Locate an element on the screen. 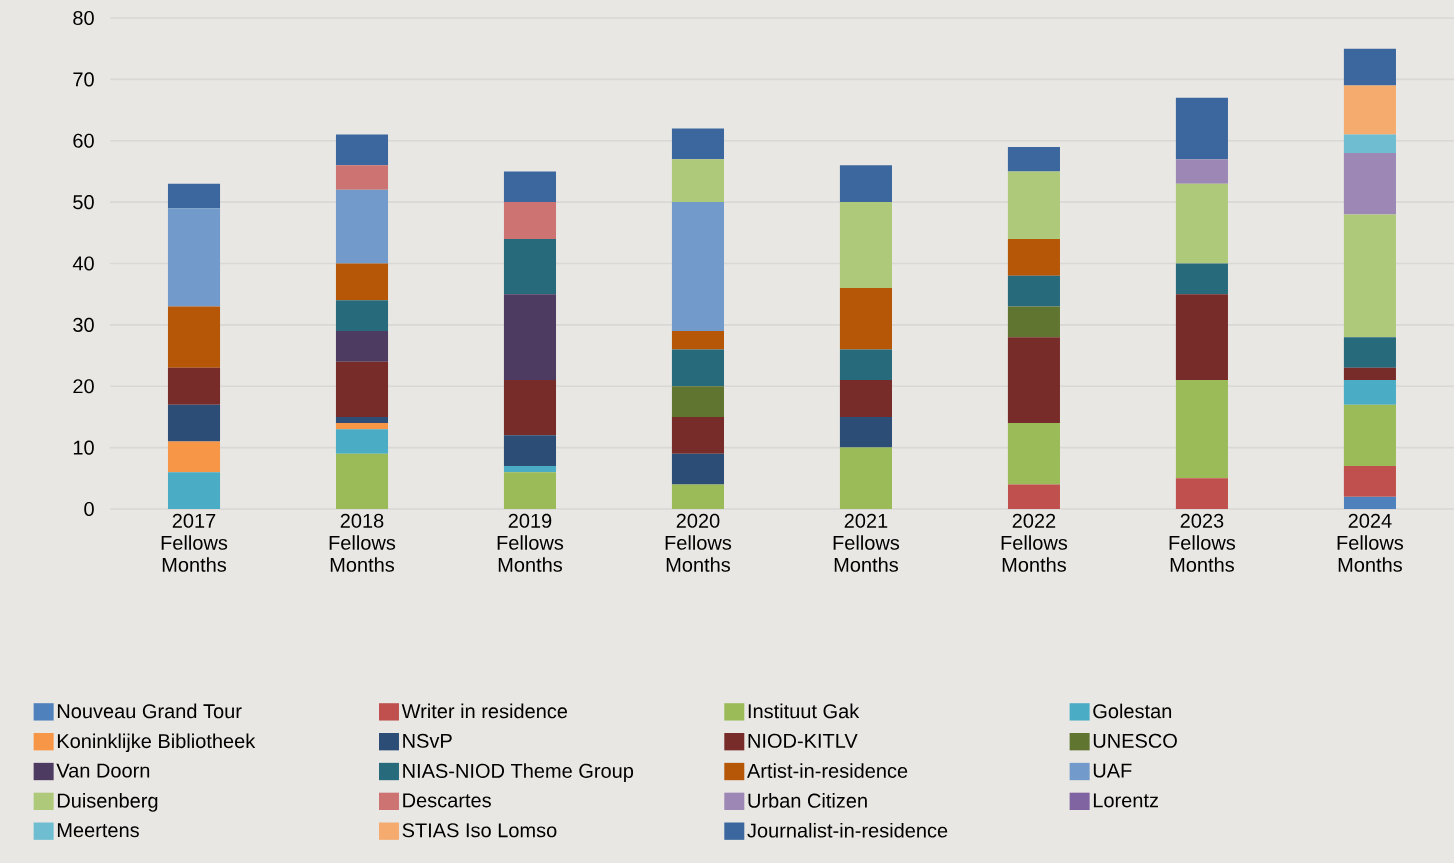 This screenshot has height=863, width=1454. x-tick-label: 2019 Fellows Months is located at coordinates (530, 542).